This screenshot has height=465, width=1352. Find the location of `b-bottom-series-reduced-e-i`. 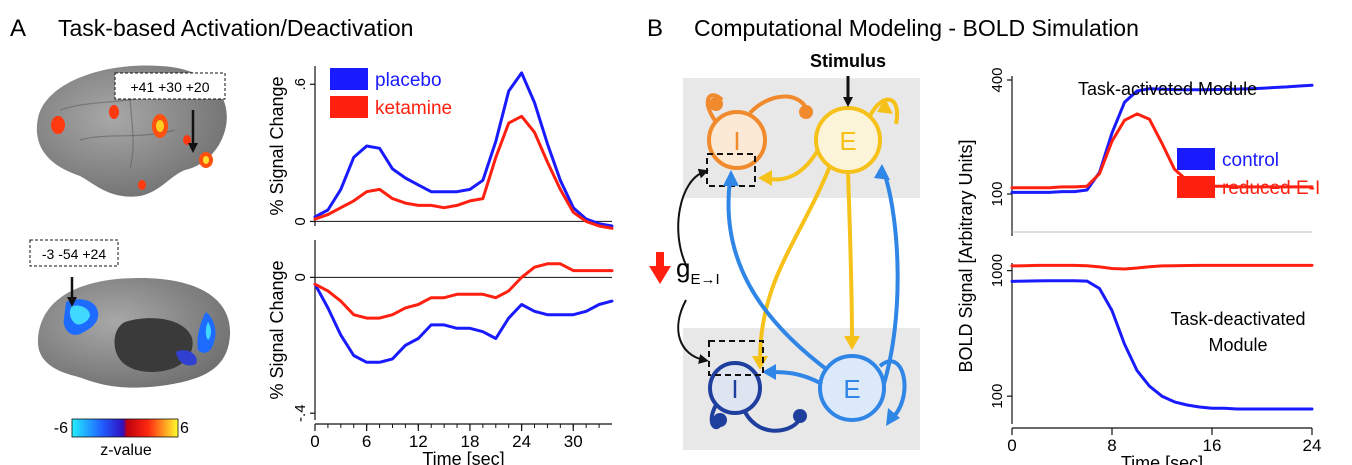

b-bottom-series-reduced-e-i is located at coordinates (1162, 267).